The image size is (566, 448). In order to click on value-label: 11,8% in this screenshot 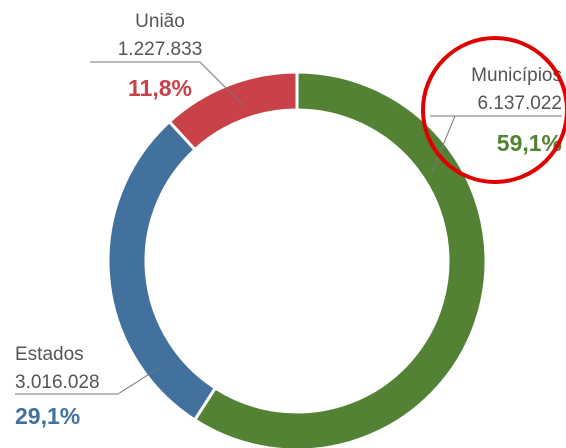, I will do `click(160, 88)`.